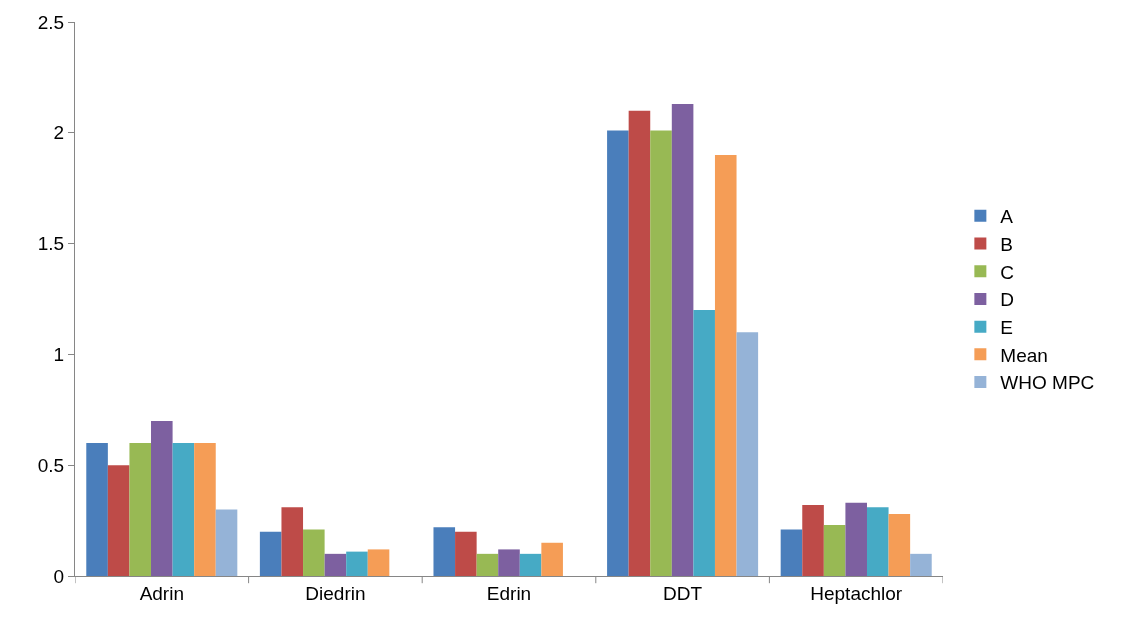 Image resolution: width=1123 pixels, height=621 pixels. What do you see at coordinates (1007, 272) in the screenshot?
I see `legend-label: C` at bounding box center [1007, 272].